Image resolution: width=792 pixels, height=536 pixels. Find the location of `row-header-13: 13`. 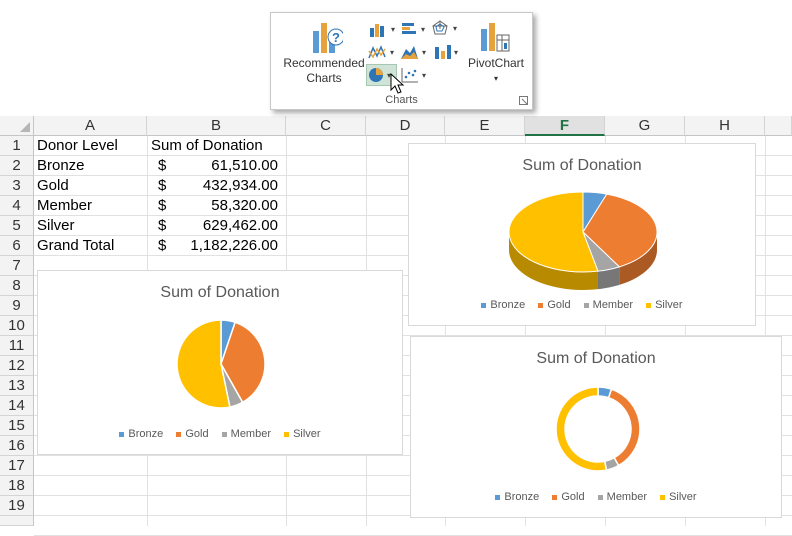

row-header-13: 13 is located at coordinates (17, 386).